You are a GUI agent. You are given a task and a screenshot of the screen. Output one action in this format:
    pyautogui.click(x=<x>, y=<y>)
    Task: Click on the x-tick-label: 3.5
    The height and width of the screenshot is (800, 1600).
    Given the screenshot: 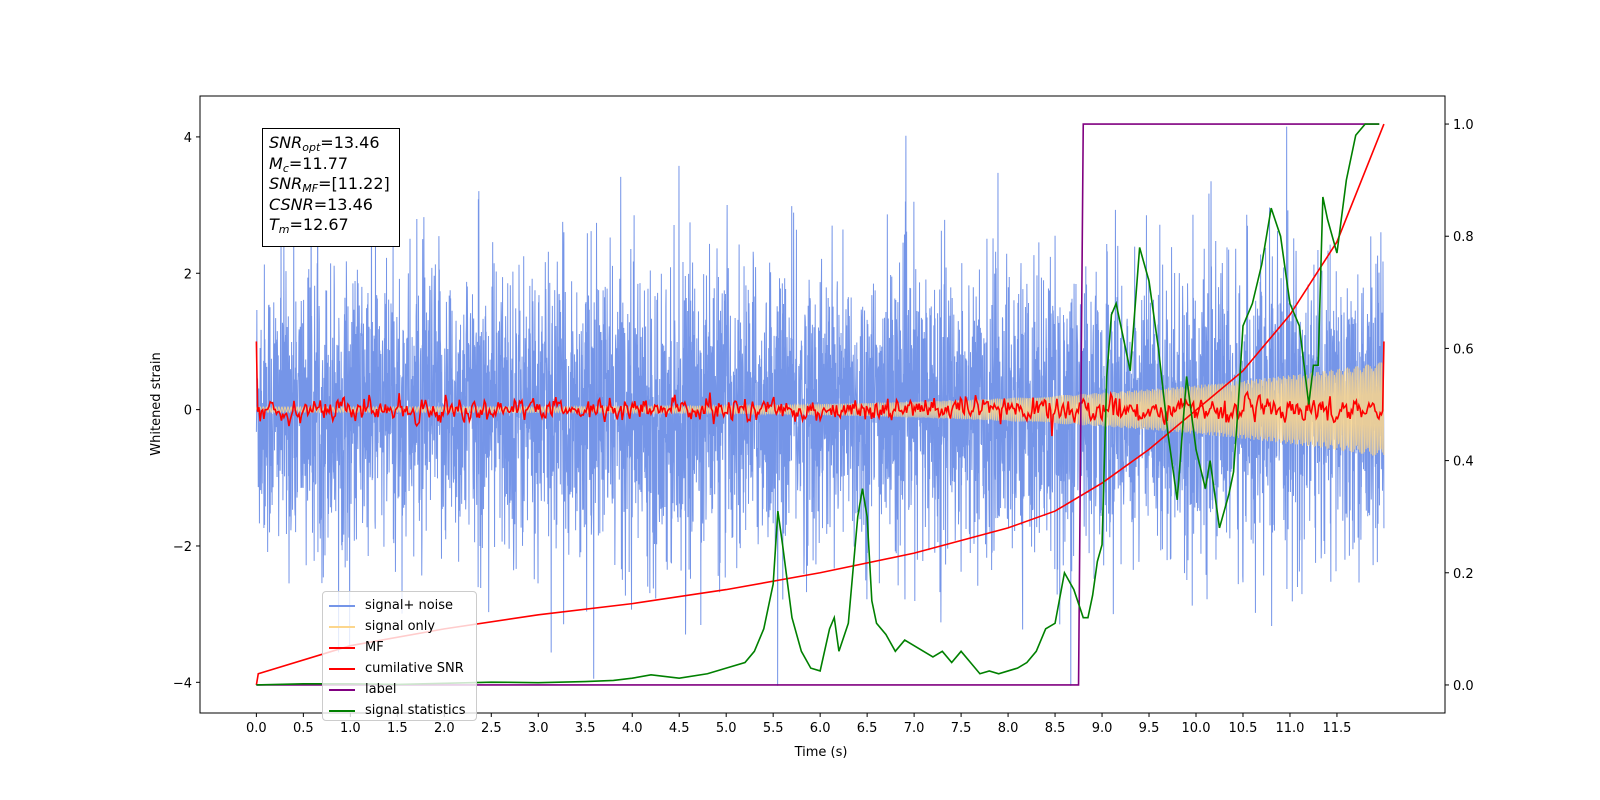 What is the action you would take?
    pyautogui.click(x=585, y=728)
    